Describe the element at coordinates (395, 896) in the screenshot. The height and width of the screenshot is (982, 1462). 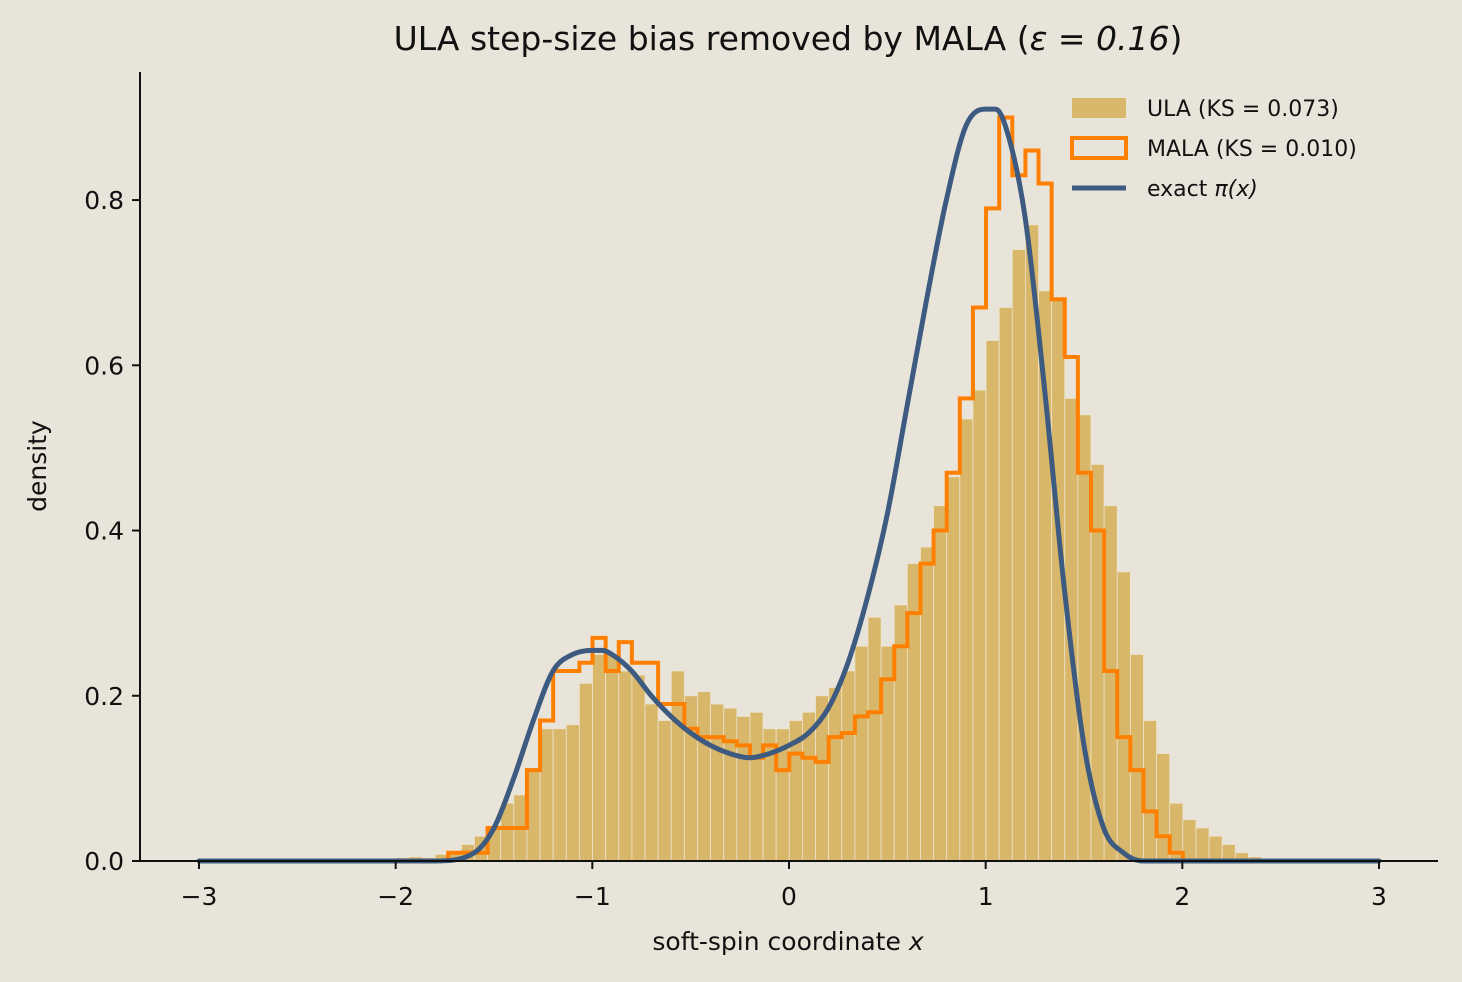
I see `x-tick-label: −2` at that location.